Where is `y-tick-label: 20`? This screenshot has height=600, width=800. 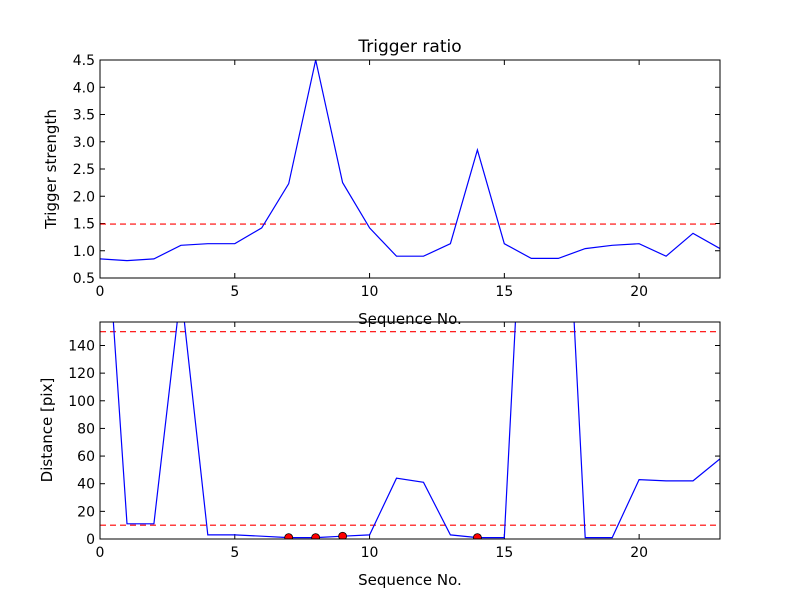
y-tick-label: 20 is located at coordinates (86, 512).